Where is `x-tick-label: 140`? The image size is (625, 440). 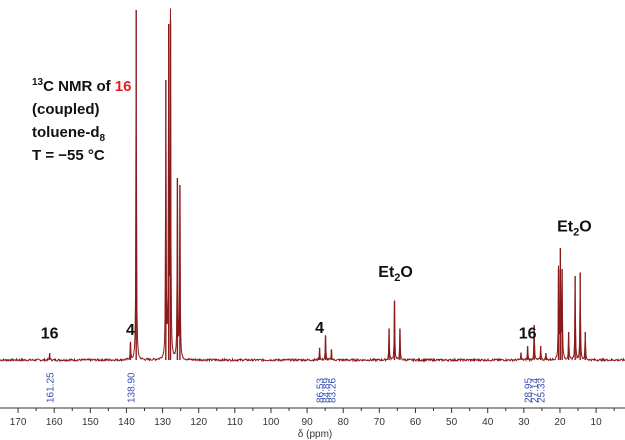
x-tick-label: 140 is located at coordinates (126, 422).